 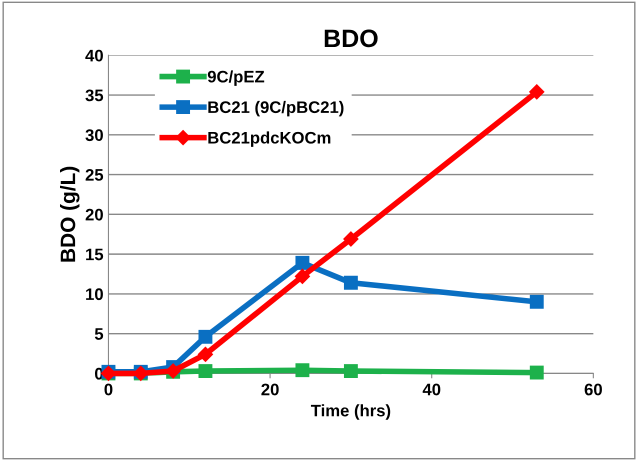 What do you see at coordinates (70, 214) in the screenshot?
I see `y-axis-title: BDO (g/L)` at bounding box center [70, 214].